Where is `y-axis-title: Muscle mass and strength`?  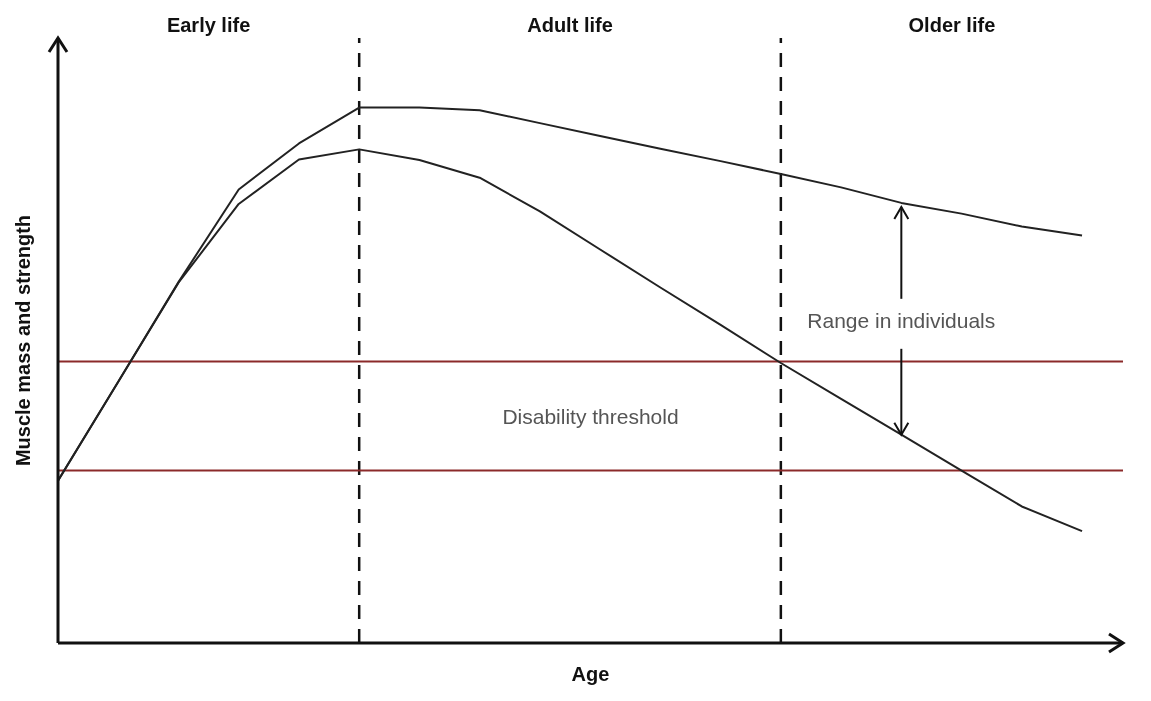 y-axis-title: Muscle mass and strength is located at coordinates (23, 340).